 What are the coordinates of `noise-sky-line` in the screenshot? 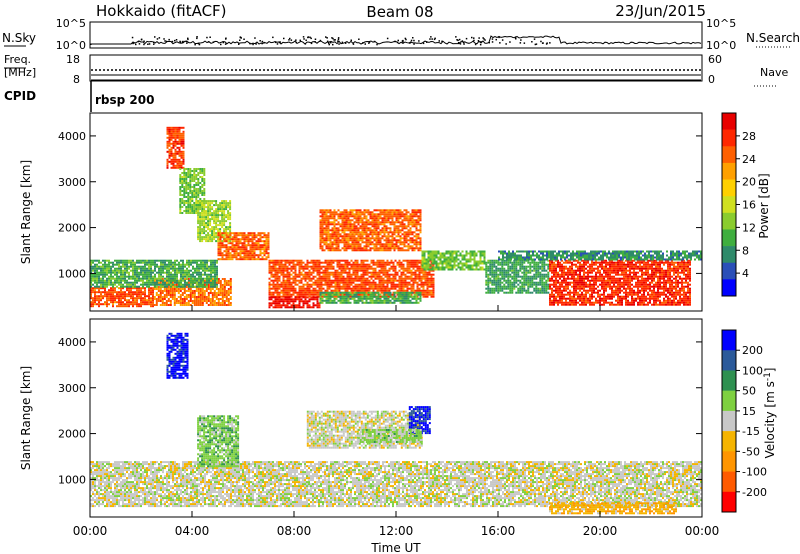 It's located at (396, 40).